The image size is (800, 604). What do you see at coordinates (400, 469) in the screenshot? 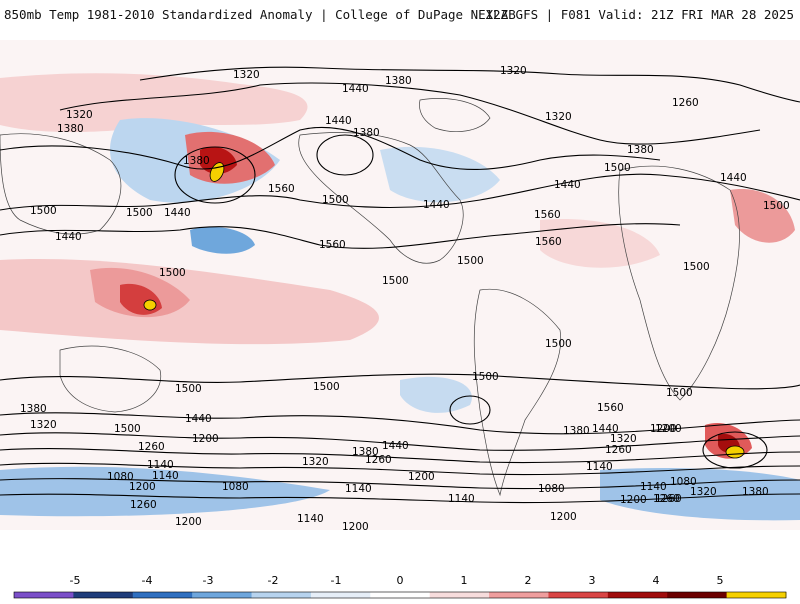
I see `contour-1260-south` at bounding box center [400, 469].